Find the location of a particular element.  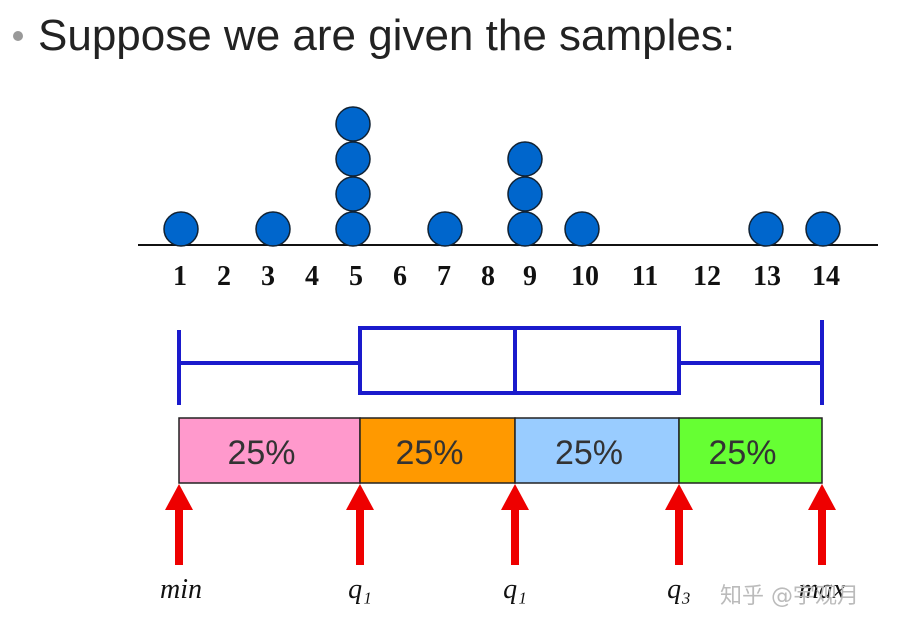

box-plot is located at coordinates (500, 362).